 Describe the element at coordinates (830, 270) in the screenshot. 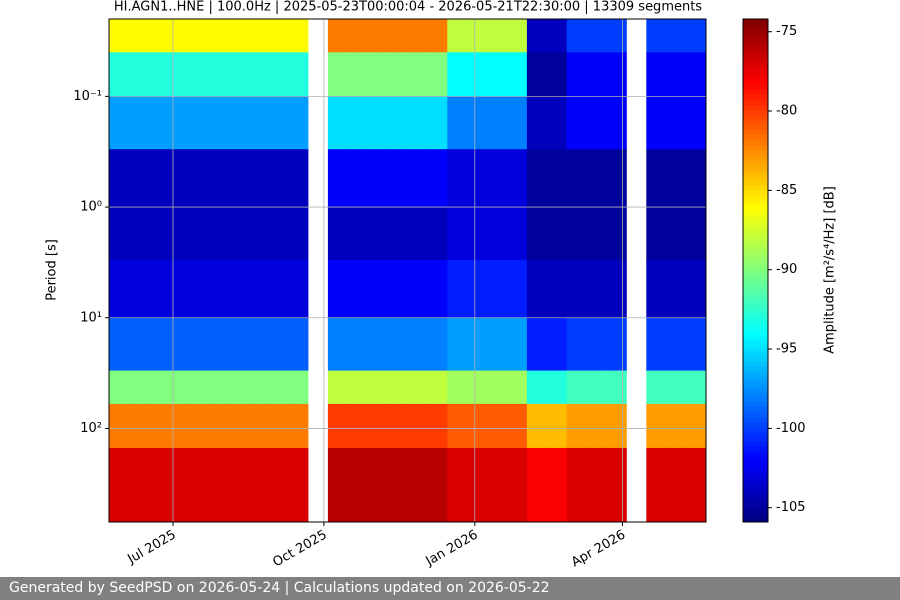

I see `colorbar-label: Amplitude [m²/s⁴/Hz] [dB]` at that location.